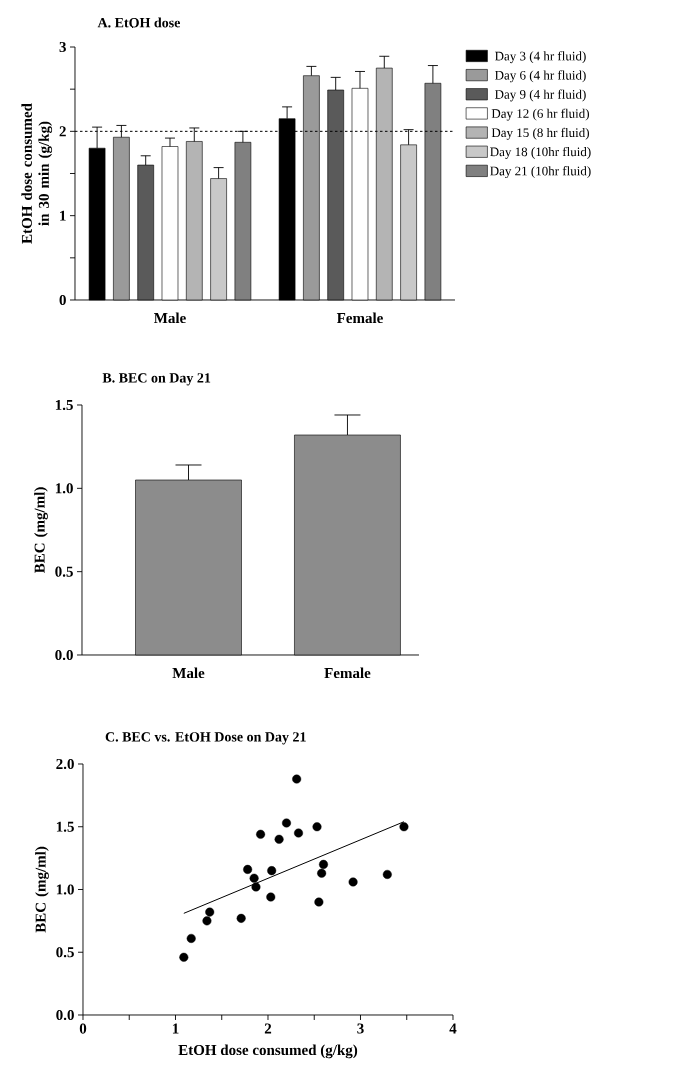 This screenshot has width=685, height=1079. Describe the element at coordinates (540, 76) in the screenshot. I see `legend-label: Day 6 (4 hr fluid)` at that location.